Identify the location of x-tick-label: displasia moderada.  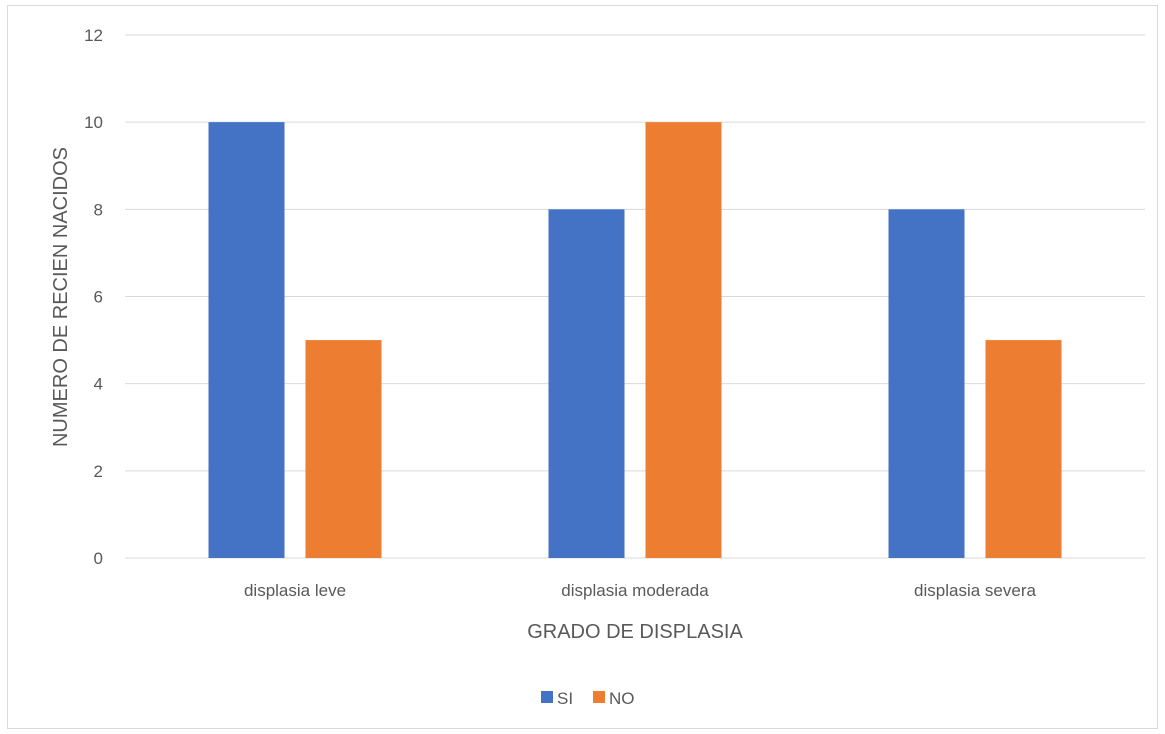
(635, 590).